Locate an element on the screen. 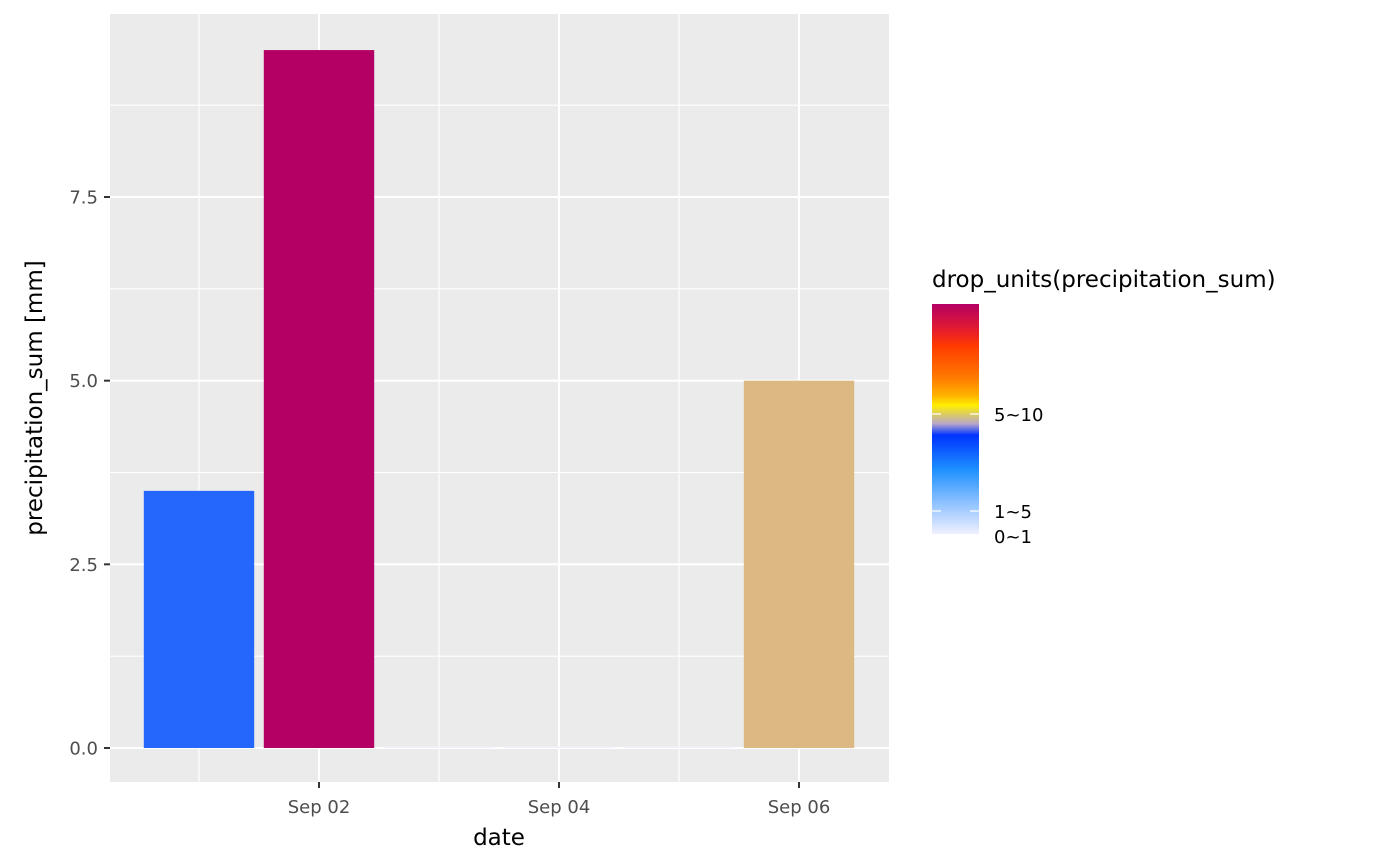  legend-colorbar is located at coordinates (955, 419).